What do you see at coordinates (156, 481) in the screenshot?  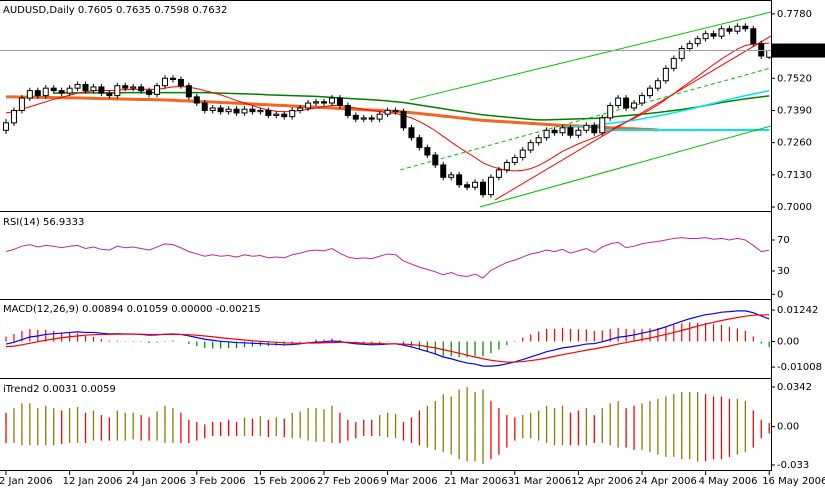 I see `x-tick-label: 24 Jan 2006` at bounding box center [156, 481].